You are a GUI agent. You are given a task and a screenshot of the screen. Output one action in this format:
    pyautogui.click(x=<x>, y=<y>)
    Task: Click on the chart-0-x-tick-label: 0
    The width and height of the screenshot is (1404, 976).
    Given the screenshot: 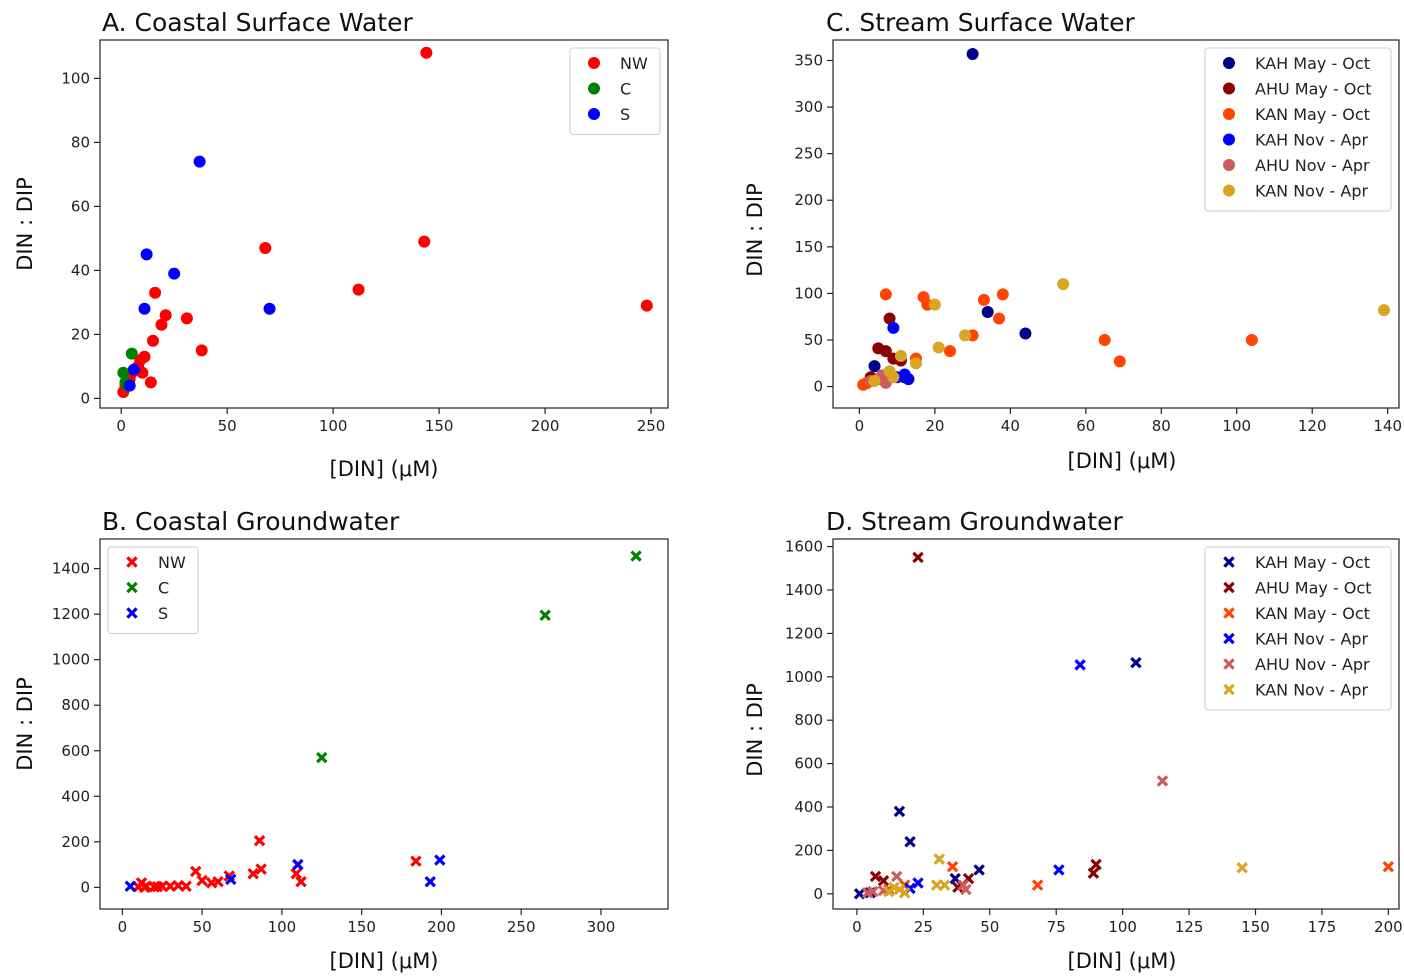 What is the action you would take?
    pyautogui.click(x=121, y=426)
    